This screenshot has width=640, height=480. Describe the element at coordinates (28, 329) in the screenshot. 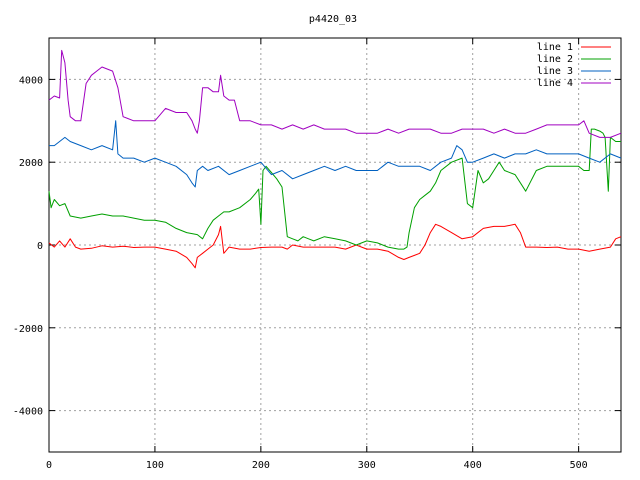

I see `y-tick-label: -2000` at that location.